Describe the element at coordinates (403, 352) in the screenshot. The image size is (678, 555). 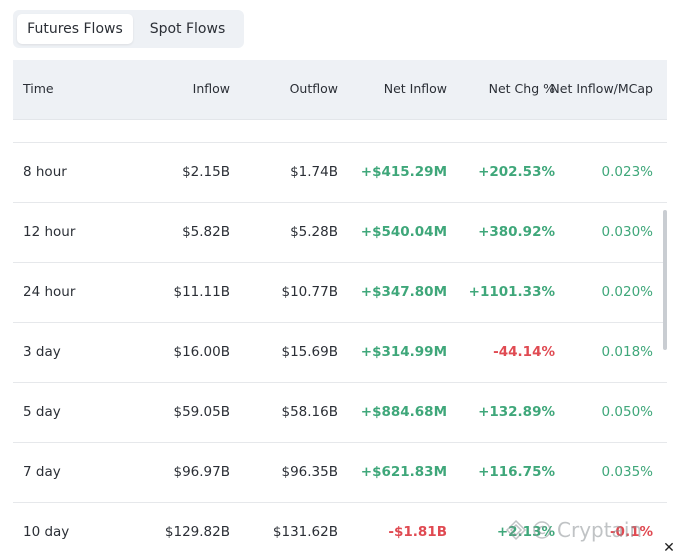
I see `cell-net-inflow: +$314.99M` at that location.